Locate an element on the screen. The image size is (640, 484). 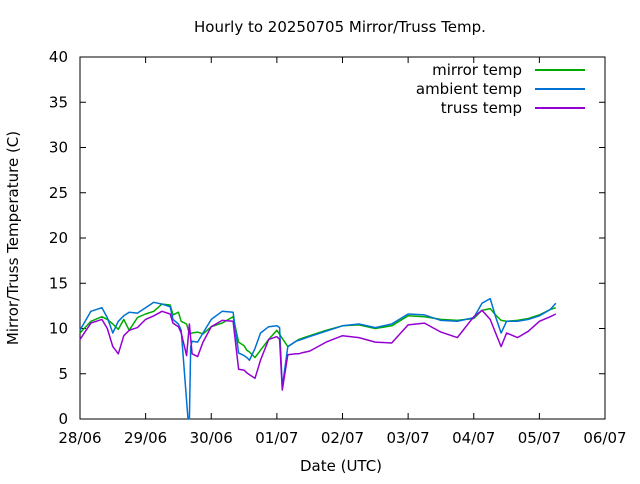
y-tick-label: 20 is located at coordinates (58, 238).